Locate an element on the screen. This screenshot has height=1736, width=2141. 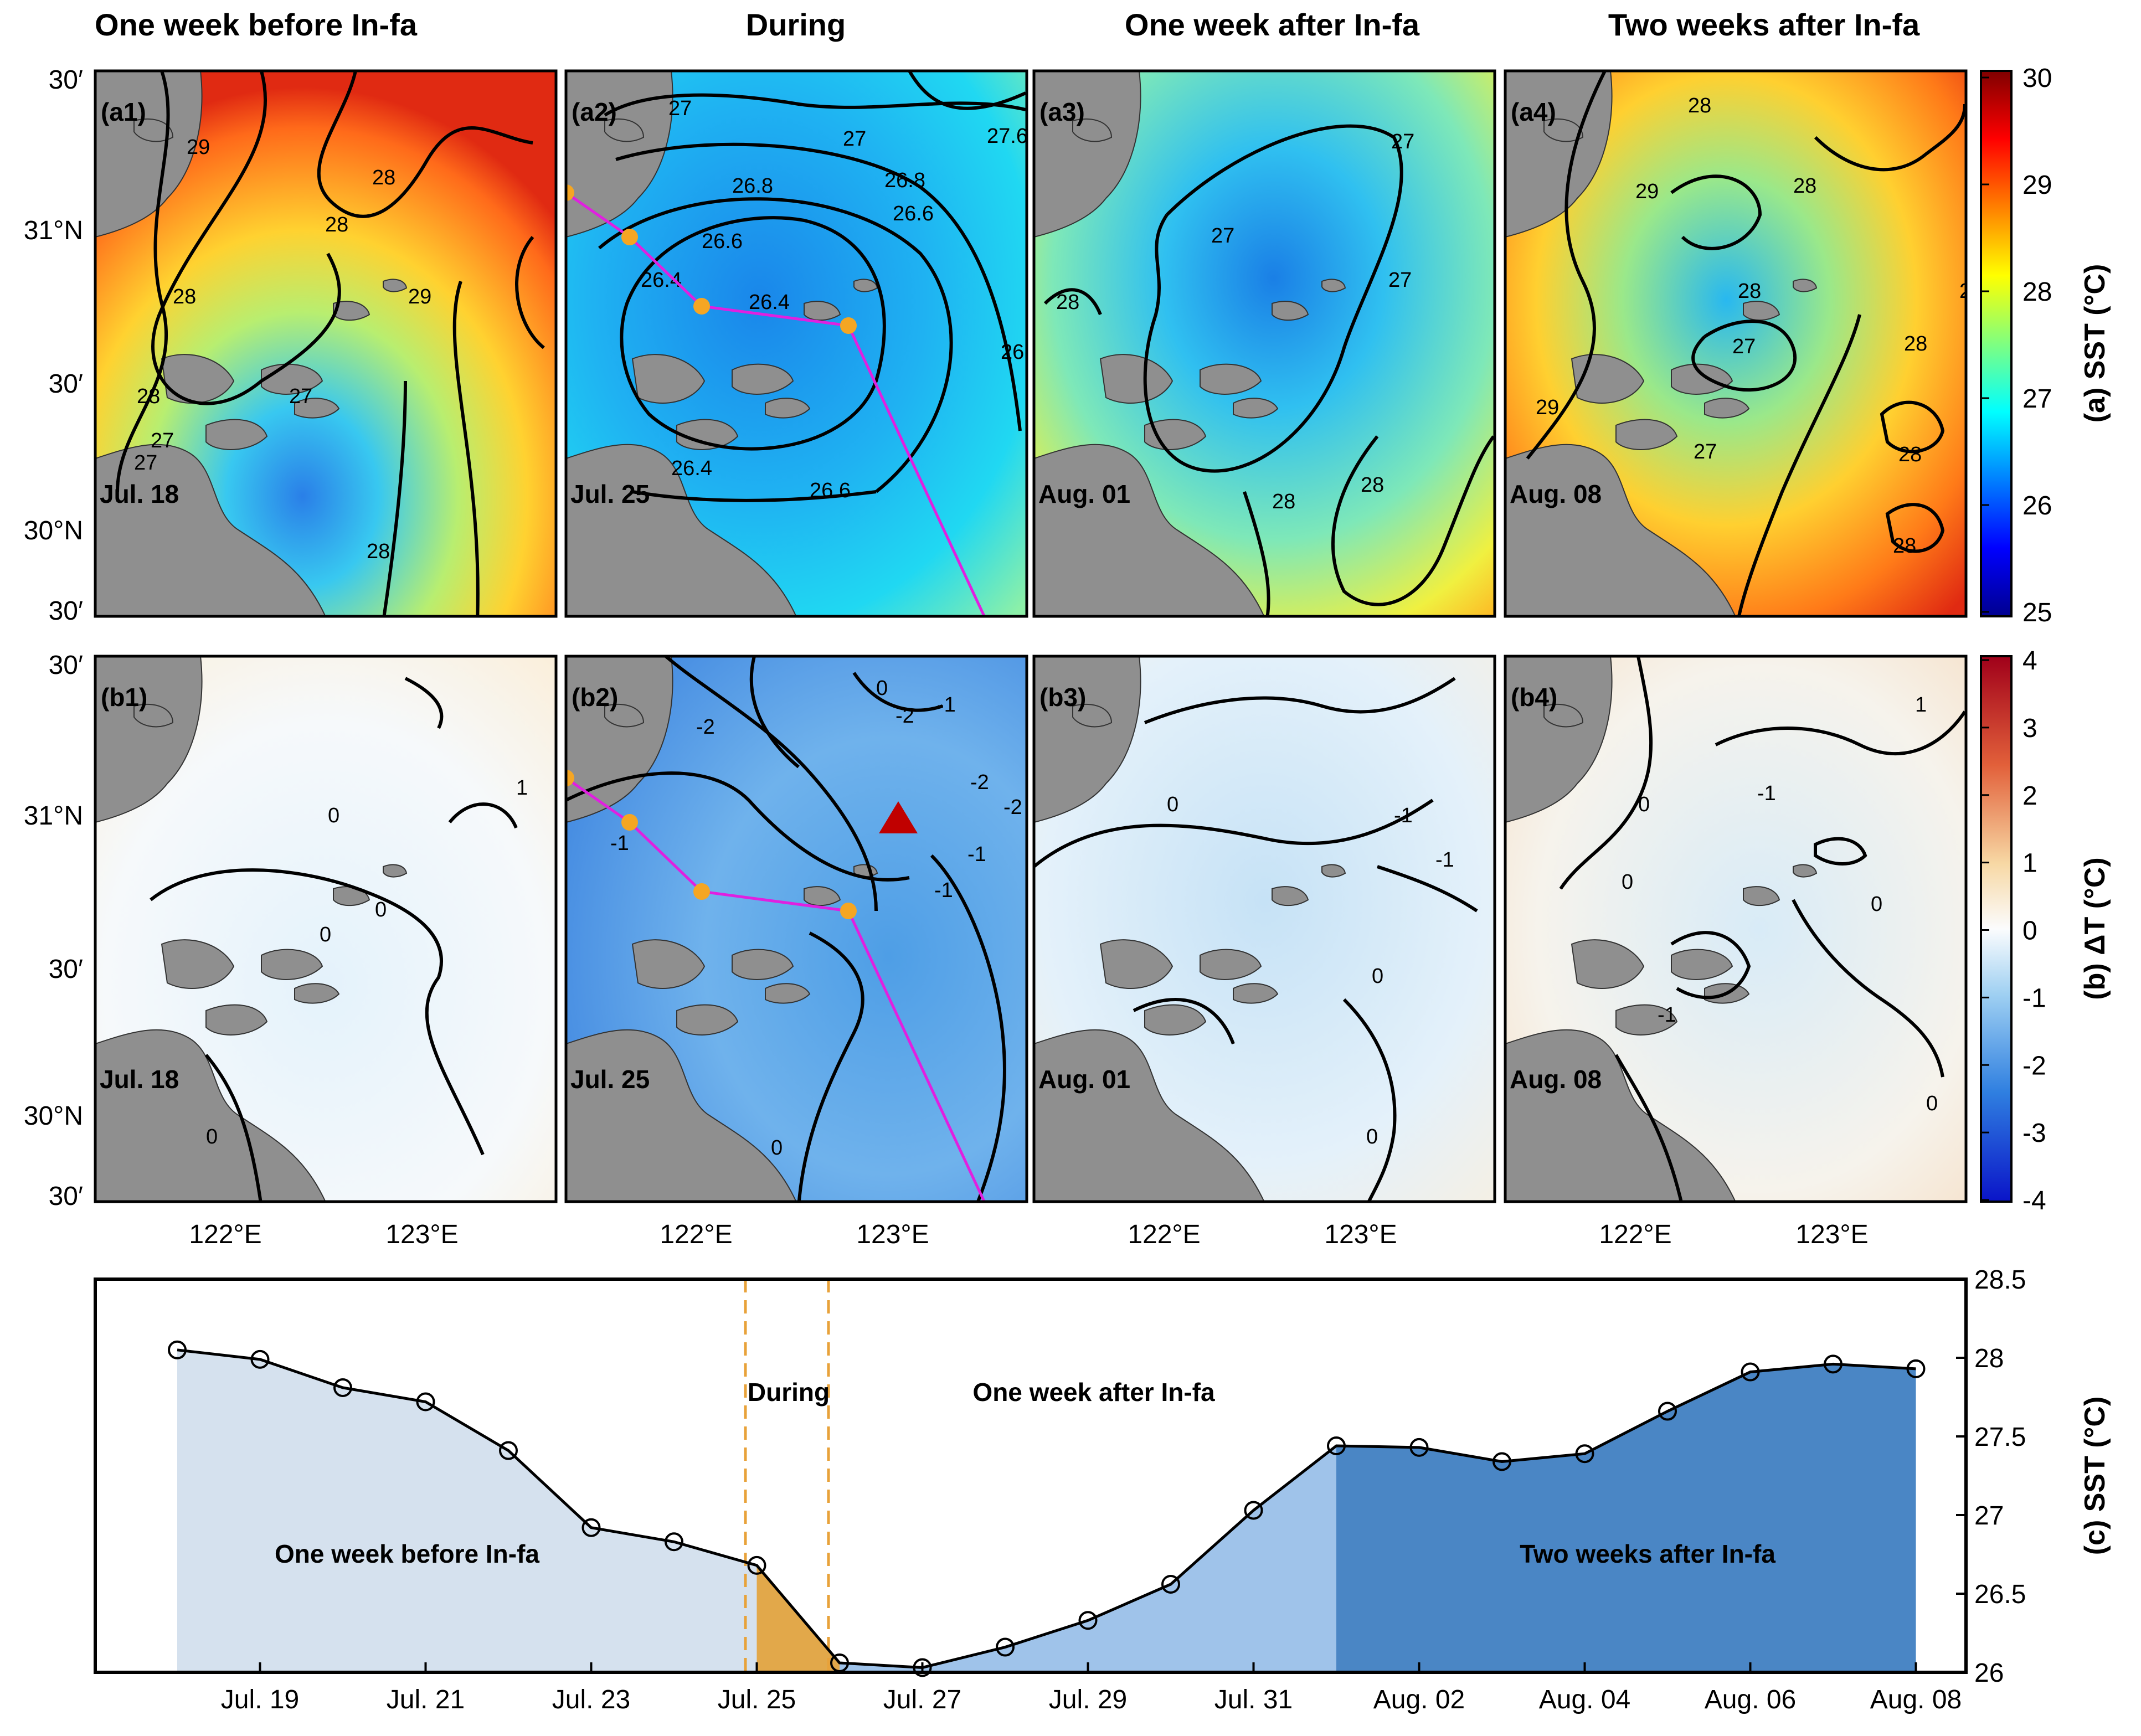
panel-b2-frame is located at coordinates (796, 929).